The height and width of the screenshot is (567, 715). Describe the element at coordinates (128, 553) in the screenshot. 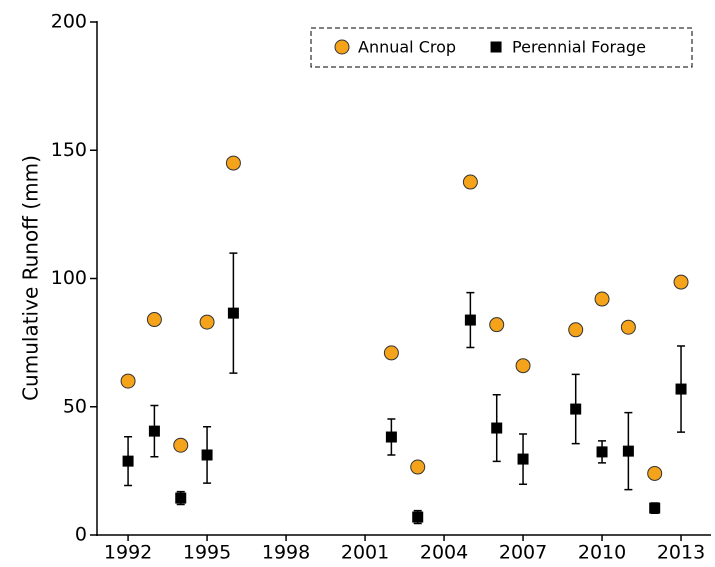

I see `x-tick-label: 1992` at that location.